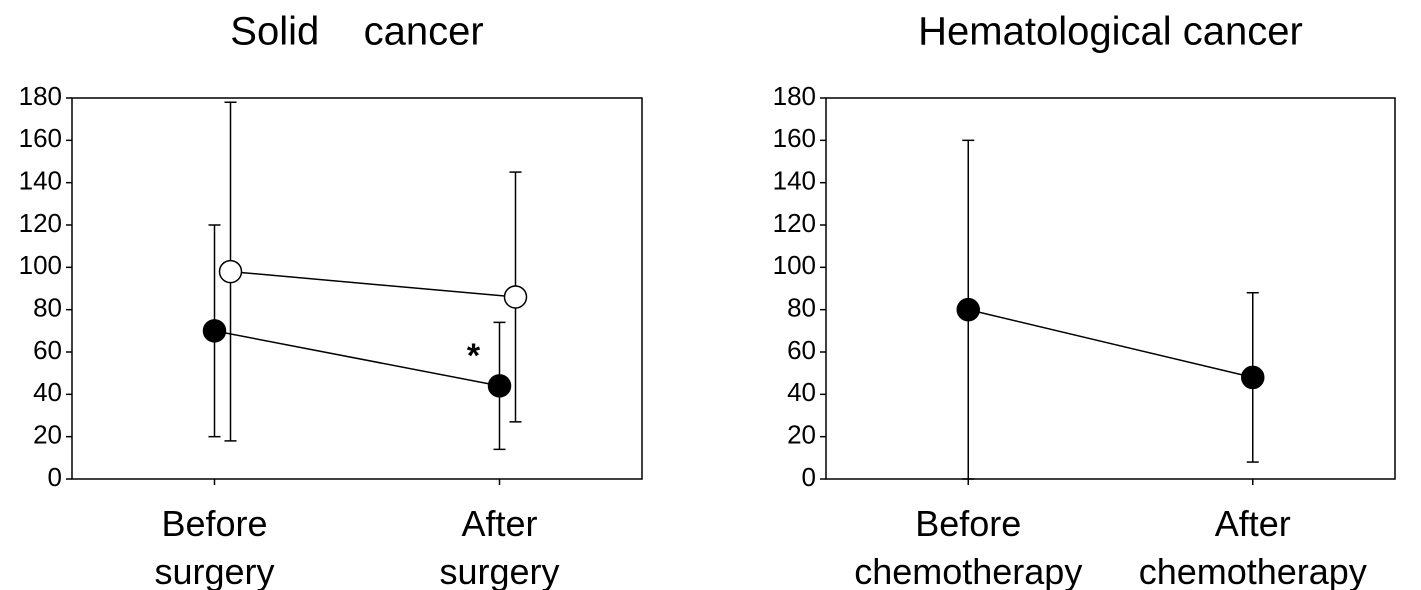  I want to click on chart-title: Hematological cancer, so click(1110, 32).